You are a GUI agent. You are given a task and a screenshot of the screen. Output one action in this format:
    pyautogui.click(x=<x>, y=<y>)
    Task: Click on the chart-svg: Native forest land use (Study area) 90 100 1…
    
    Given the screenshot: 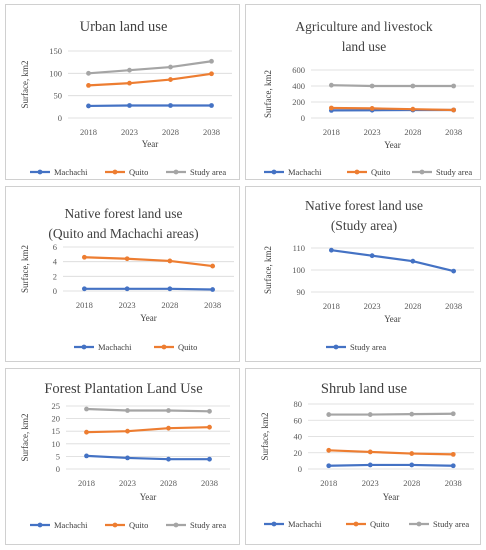 What is the action you would take?
    pyautogui.click(x=368, y=275)
    